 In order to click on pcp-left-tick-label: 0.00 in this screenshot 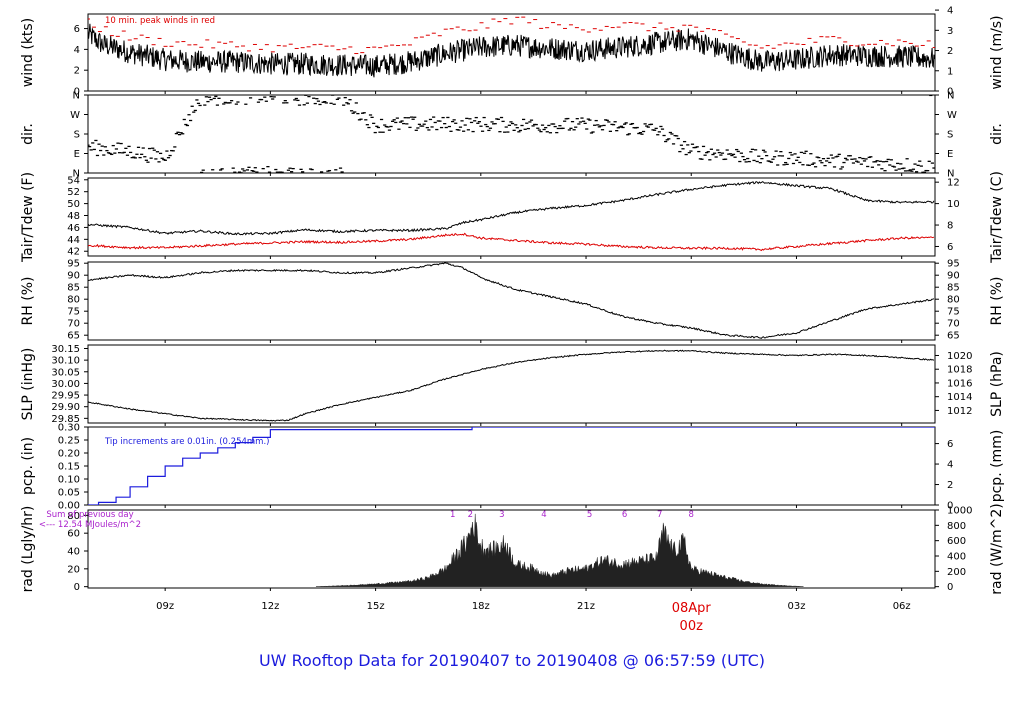, I will do `click(69, 506)`.